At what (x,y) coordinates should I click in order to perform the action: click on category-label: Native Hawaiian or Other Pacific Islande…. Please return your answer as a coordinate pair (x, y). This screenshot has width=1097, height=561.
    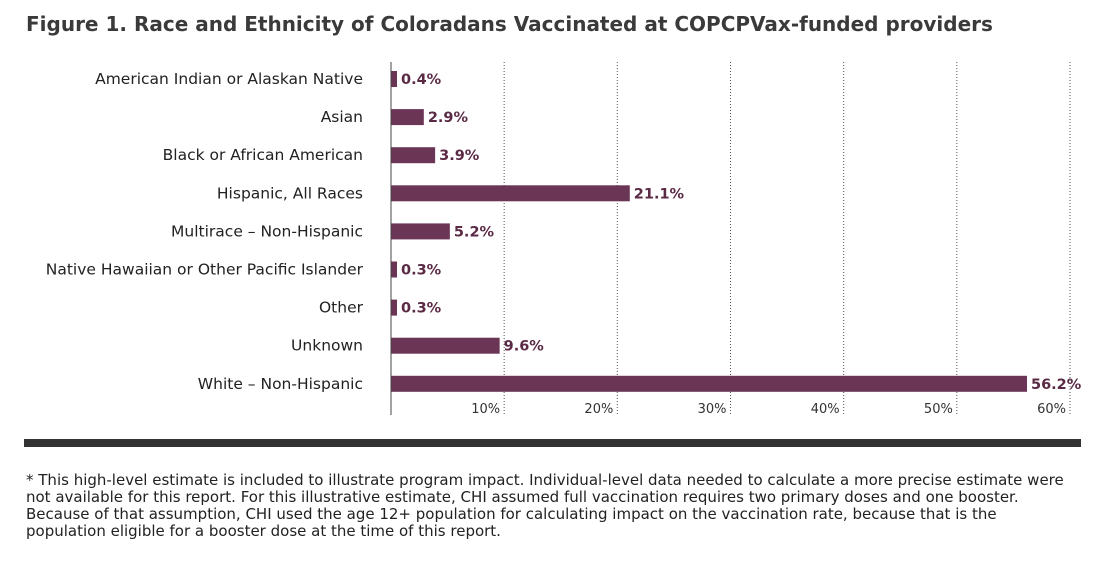
    Looking at the image, I should click on (205, 270).